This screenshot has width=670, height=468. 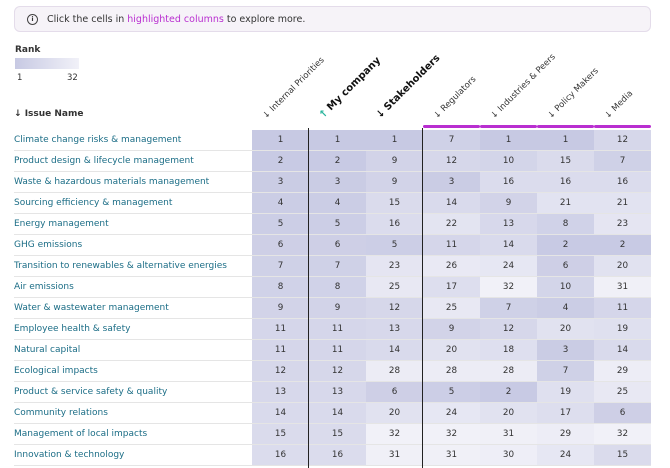 I want to click on issue-name: Product design & lifecycle management, so click(x=104, y=161).